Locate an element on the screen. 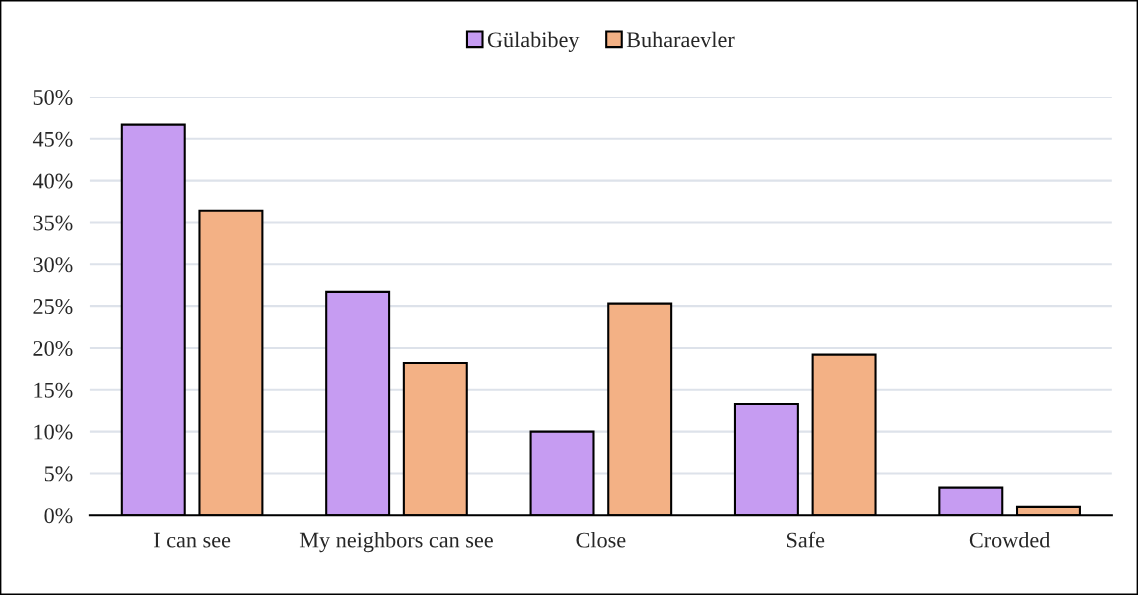  y-tick-label: 45% is located at coordinates (52, 139).